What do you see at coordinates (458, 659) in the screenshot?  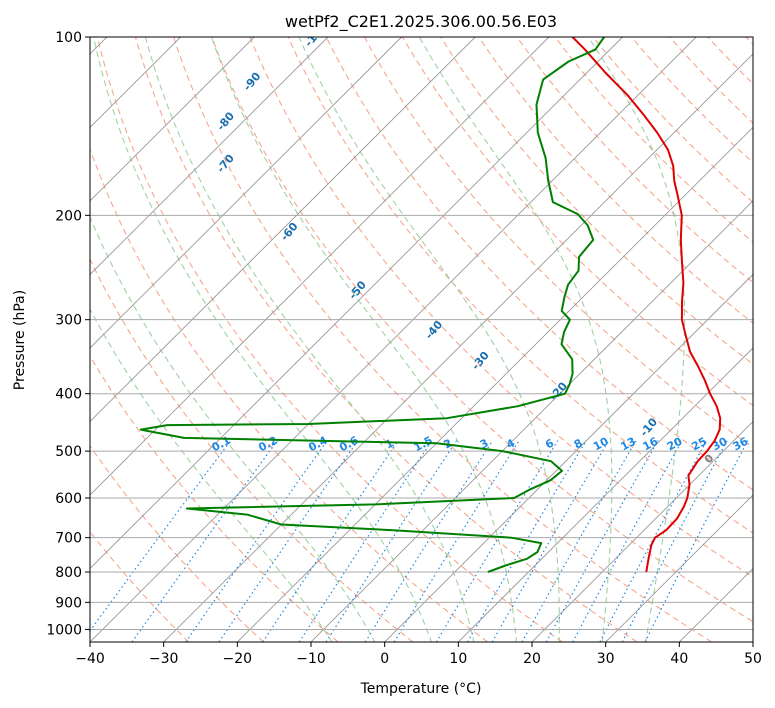 I see `x-tick-label: 10` at bounding box center [458, 659].